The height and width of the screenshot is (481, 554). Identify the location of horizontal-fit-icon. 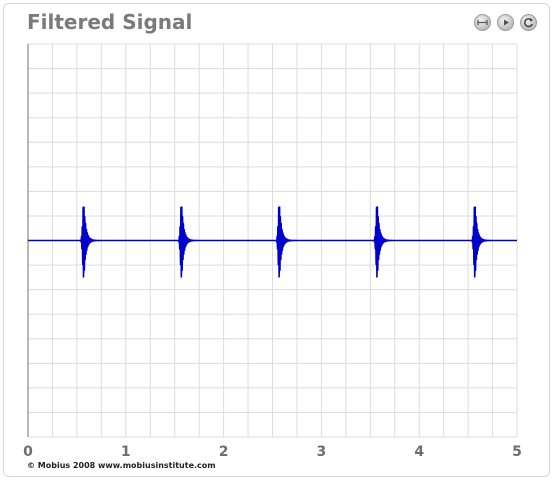
(482, 22).